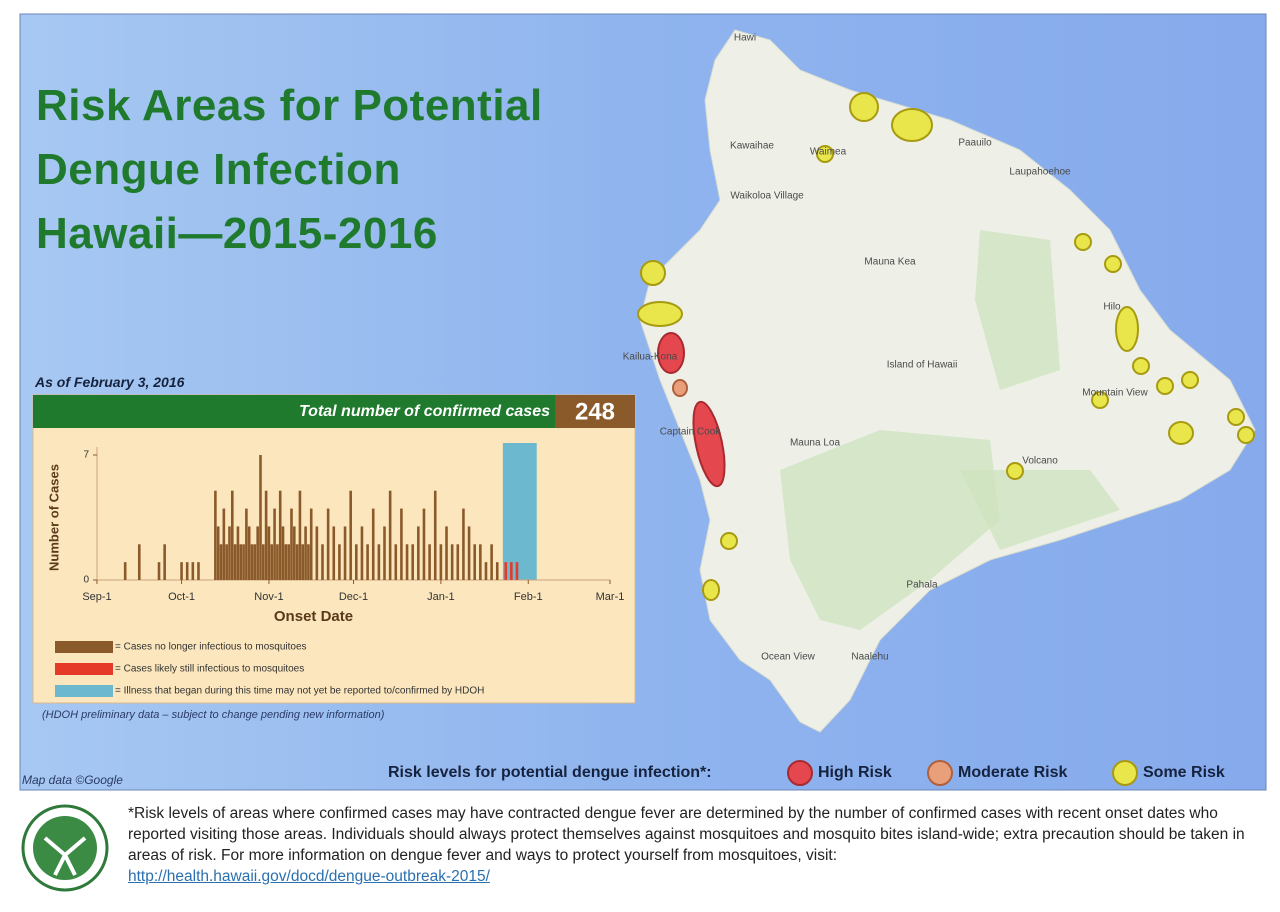  What do you see at coordinates (353, 597) in the screenshot?
I see `x-tick-label: Dec-1` at bounding box center [353, 597].